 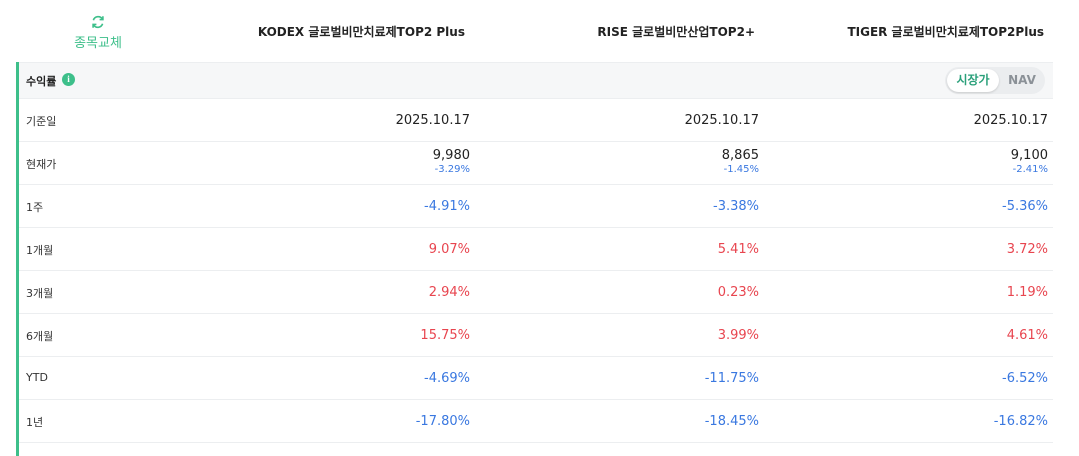 What do you see at coordinates (676, 32) in the screenshot?
I see `column-title-rise: RISE 글로벌비만산업TOP2+` at bounding box center [676, 32].